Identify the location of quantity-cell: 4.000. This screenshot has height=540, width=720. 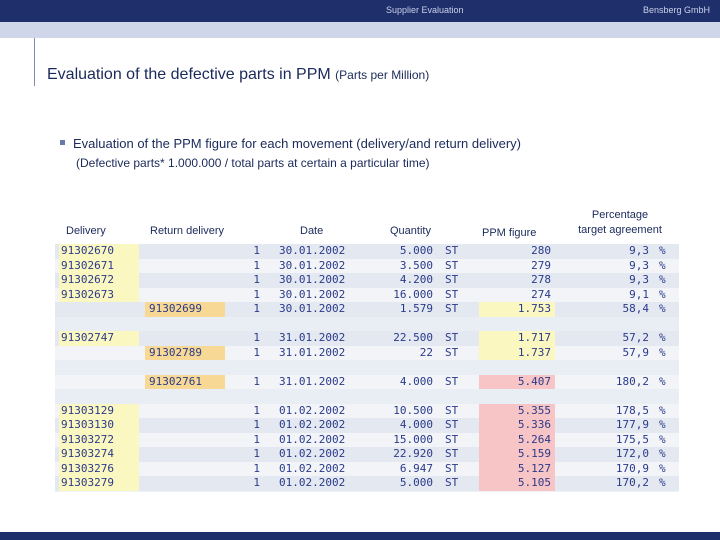
(416, 424).